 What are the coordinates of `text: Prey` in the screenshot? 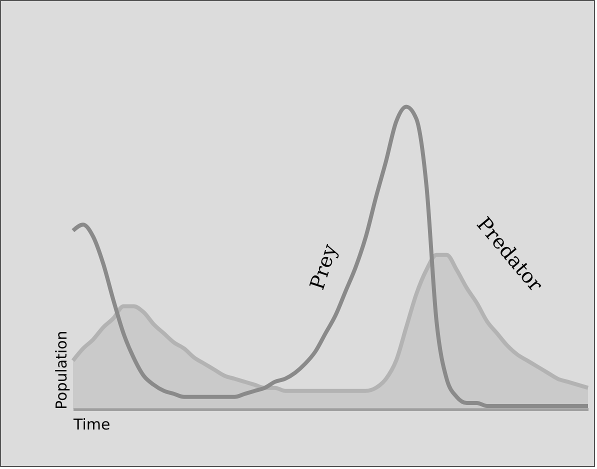 It's located at (323, 266).